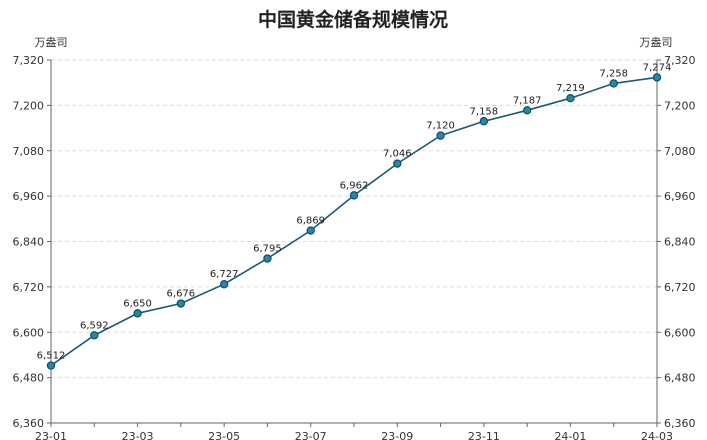  I want to click on y-tick-label-right: 7,200, so click(680, 105).